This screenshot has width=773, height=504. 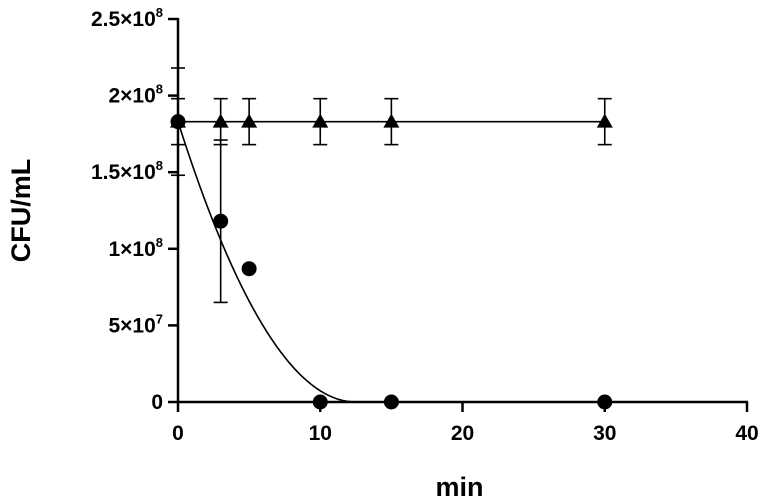 I want to click on y-axis-title: CFU/mL, so click(x=21, y=211).